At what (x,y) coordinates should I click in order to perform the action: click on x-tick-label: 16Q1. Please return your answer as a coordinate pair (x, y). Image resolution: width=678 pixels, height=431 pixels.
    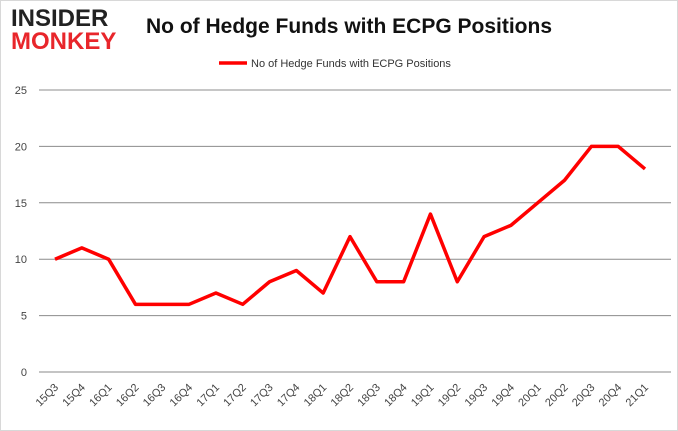
    Looking at the image, I should click on (101, 396).